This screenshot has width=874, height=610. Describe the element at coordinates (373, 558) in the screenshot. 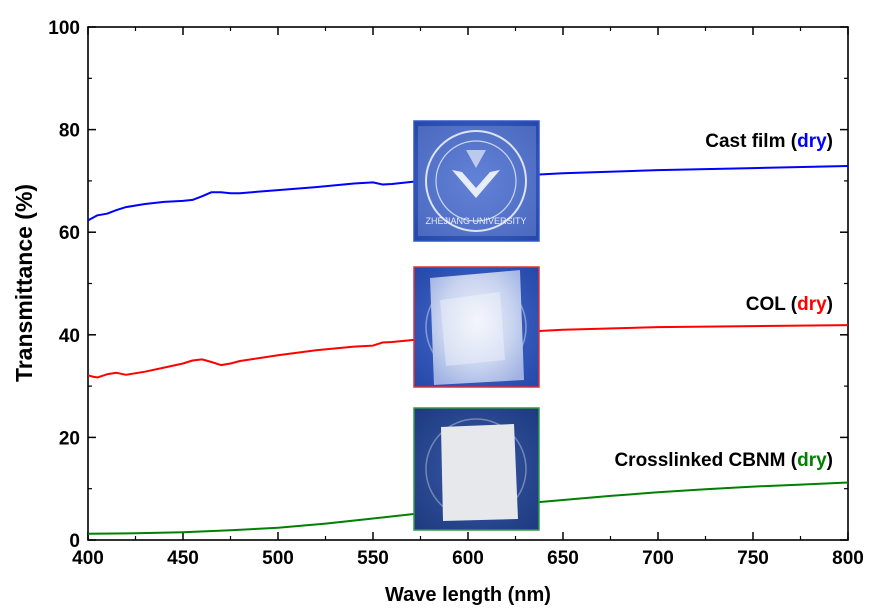

I see `x-tick-label: 550` at that location.